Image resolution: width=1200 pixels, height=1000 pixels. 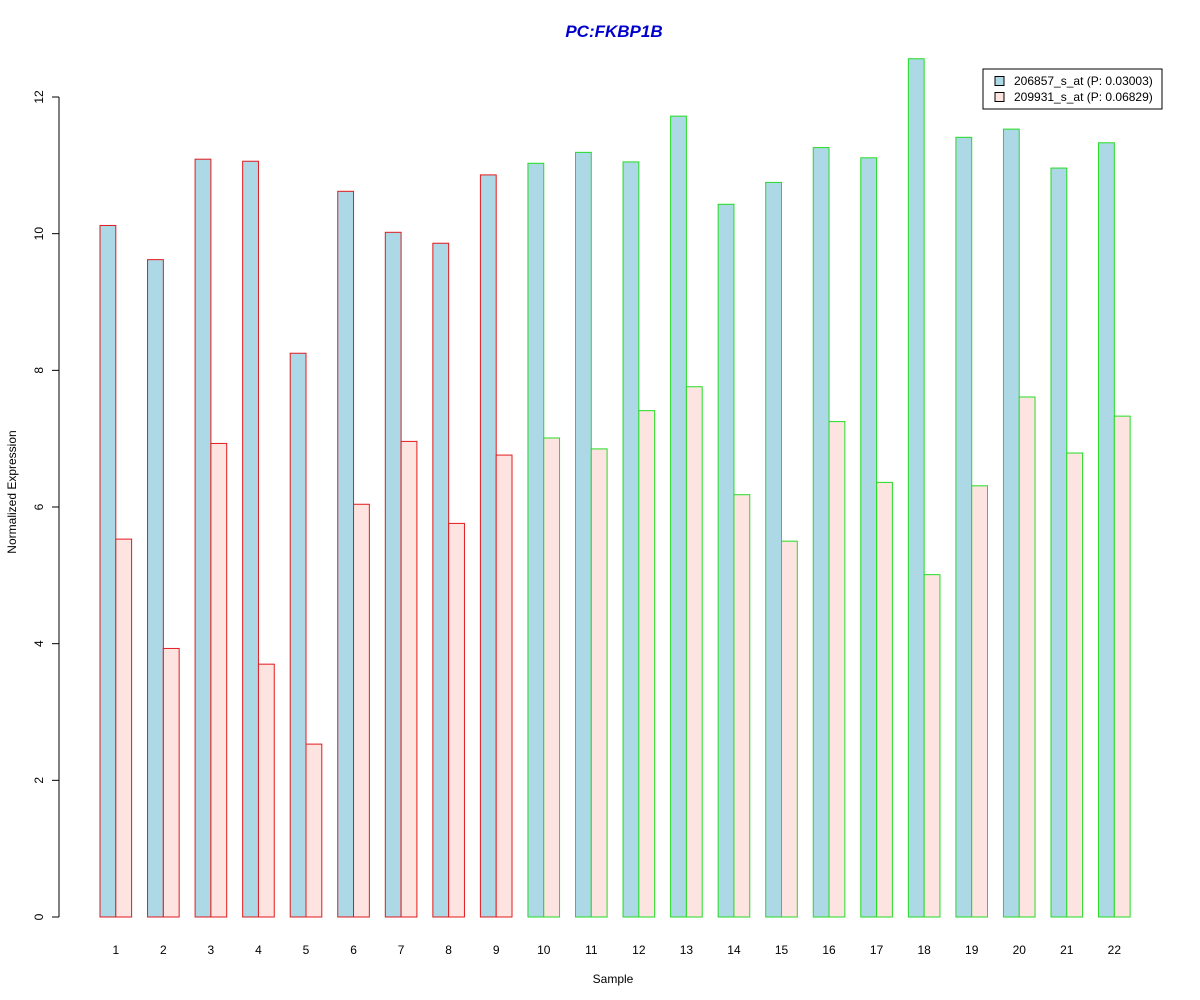 I want to click on x-tick-label: 18, so click(x=924, y=950).